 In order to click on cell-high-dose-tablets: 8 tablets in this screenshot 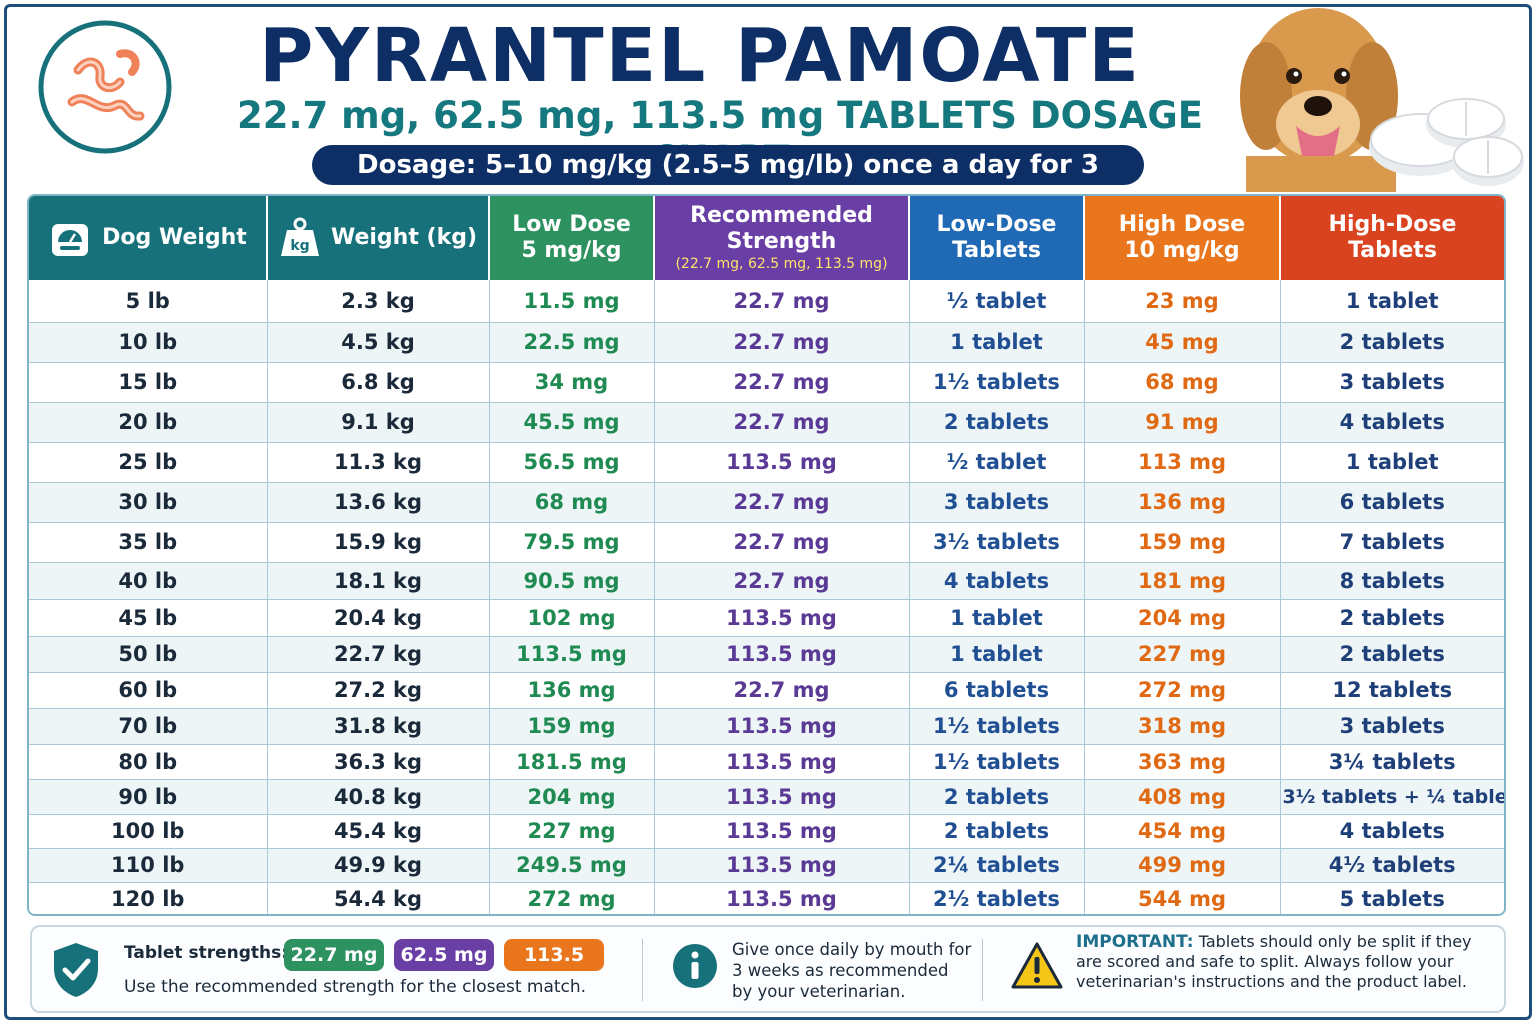, I will do `click(1392, 581)`.